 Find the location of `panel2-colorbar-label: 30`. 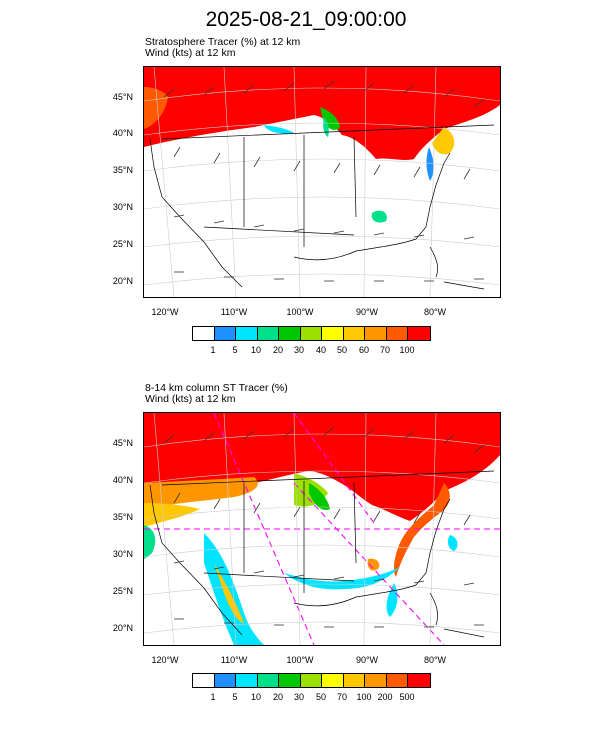

panel2-colorbar-label: 30 is located at coordinates (298, 697).